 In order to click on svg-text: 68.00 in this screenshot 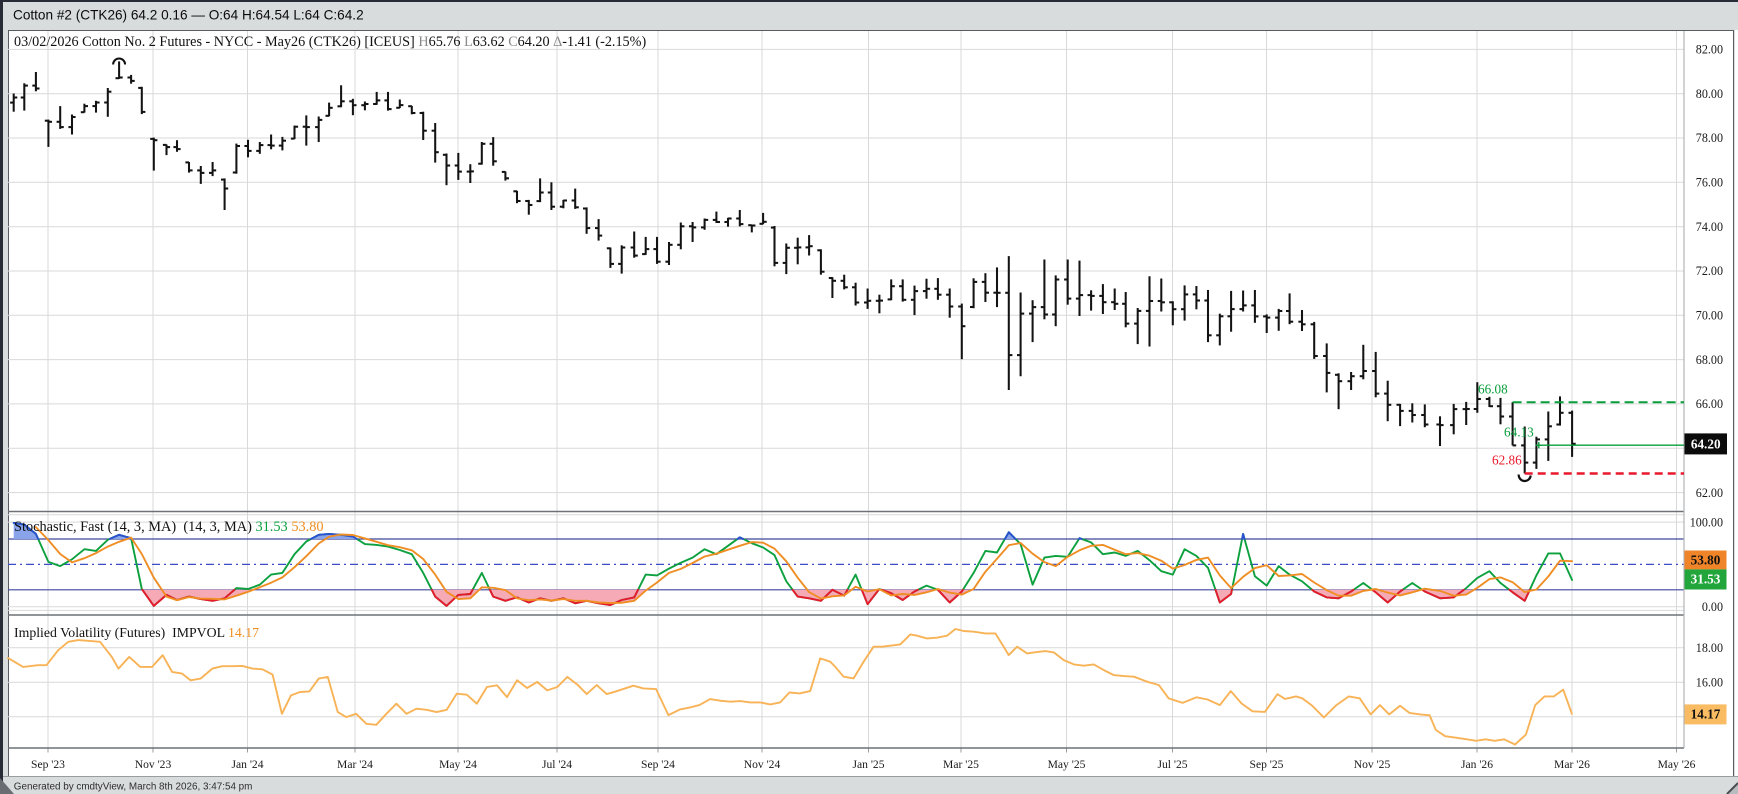, I will do `click(1709, 360)`.